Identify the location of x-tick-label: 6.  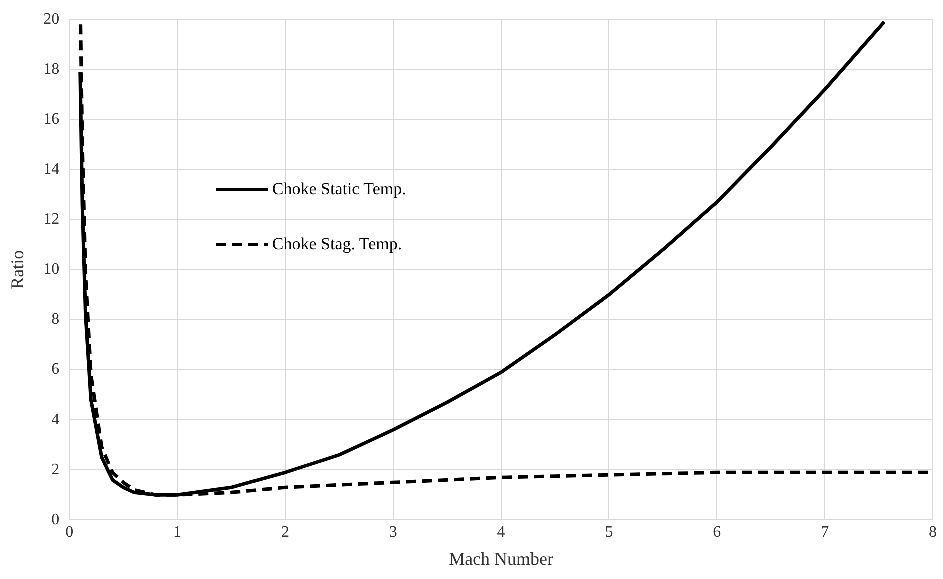
(717, 533).